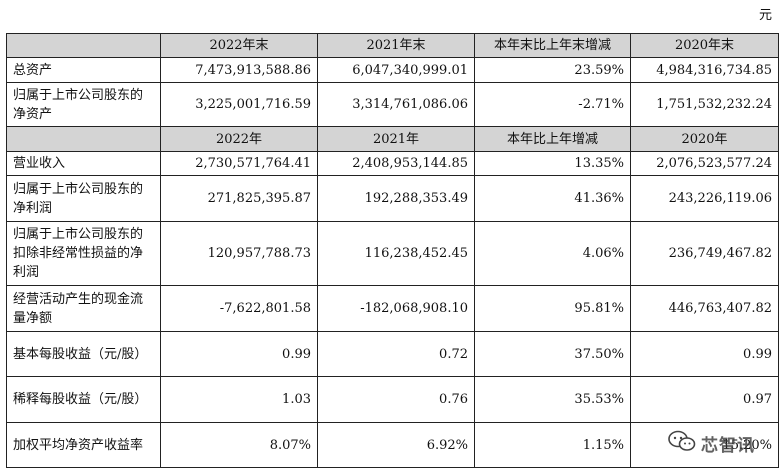 This screenshot has height=476, width=780. I want to click on unit-label: 元, so click(765, 15).